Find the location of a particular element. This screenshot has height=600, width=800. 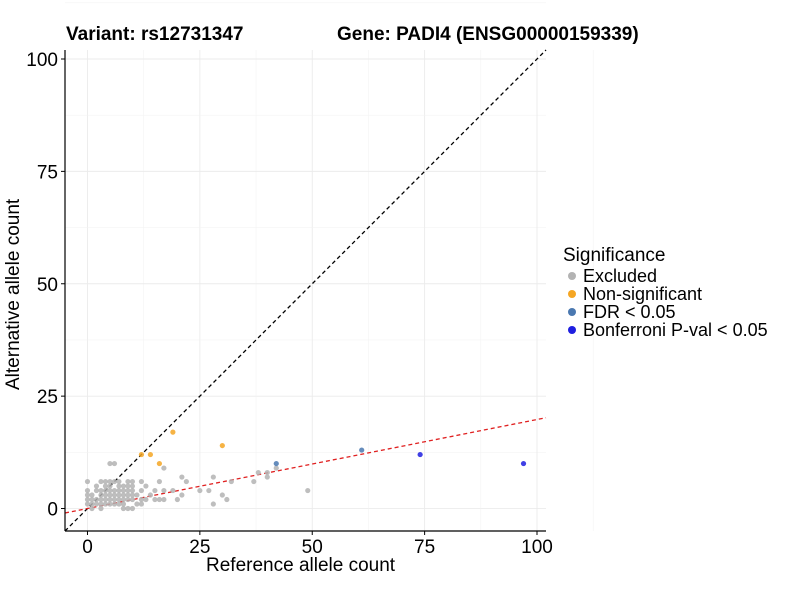

y-axis-ticks: 0 25 50 75 100 is located at coordinates (45, 285).